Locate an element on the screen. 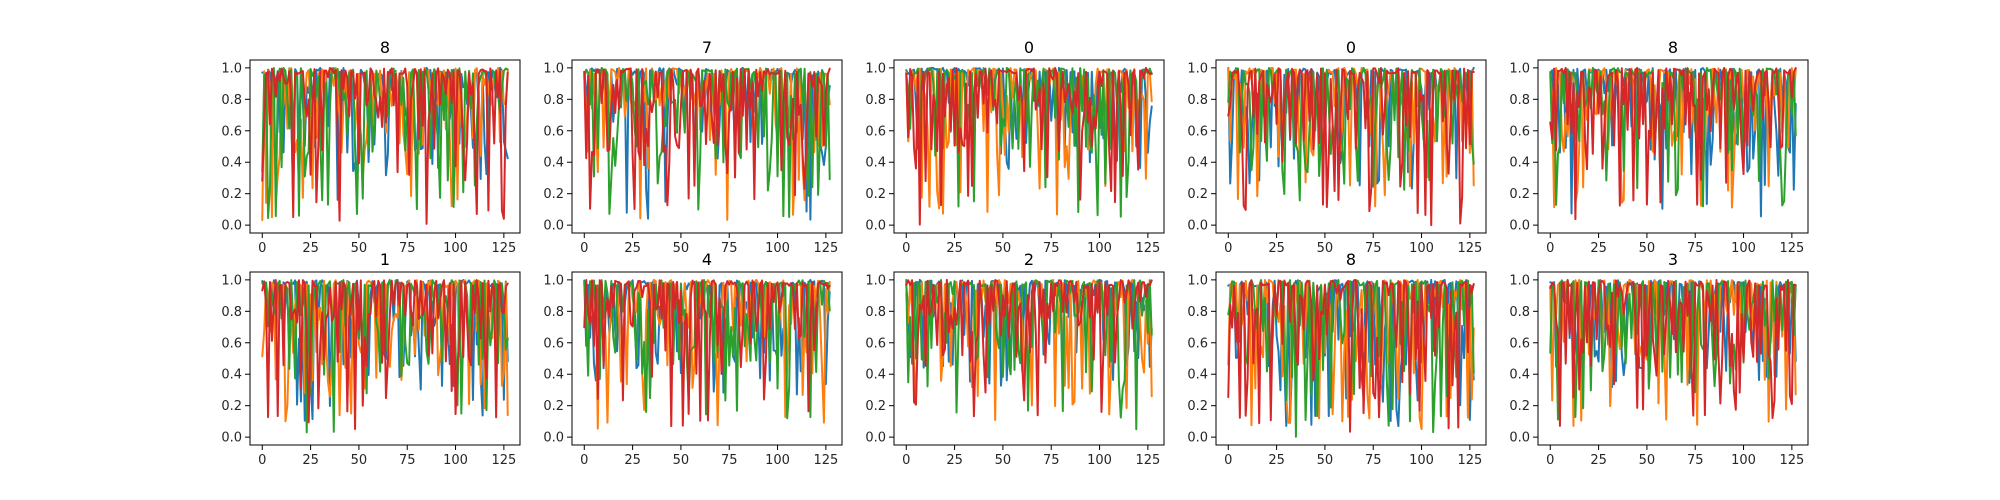 The image size is (2000, 500). subplot-10: 3 0 25 50 75 100 125 0.0 0.2 0.4 0.6 0.8 1.0 is located at coordinates (1659, 359).